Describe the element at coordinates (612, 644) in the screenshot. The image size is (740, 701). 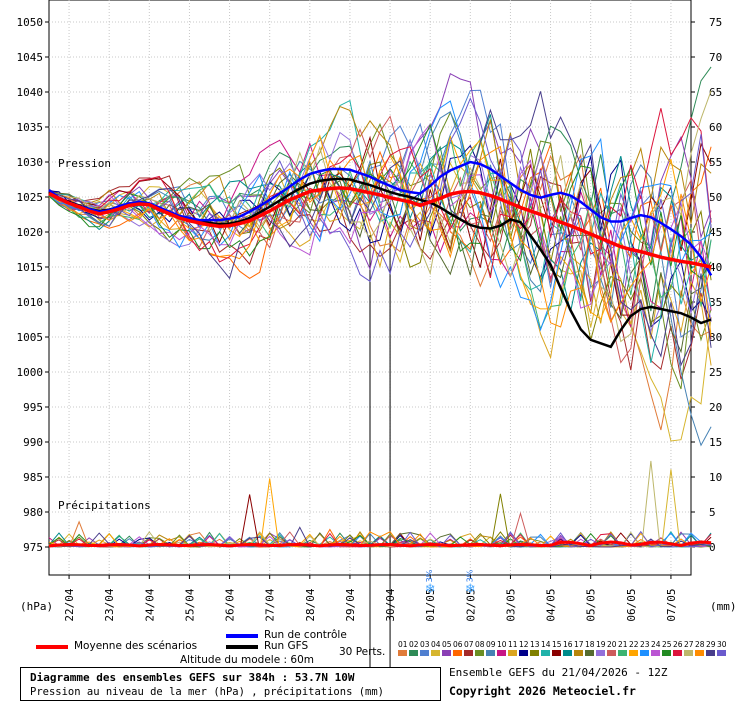
I see `member-number: 20` at that location.